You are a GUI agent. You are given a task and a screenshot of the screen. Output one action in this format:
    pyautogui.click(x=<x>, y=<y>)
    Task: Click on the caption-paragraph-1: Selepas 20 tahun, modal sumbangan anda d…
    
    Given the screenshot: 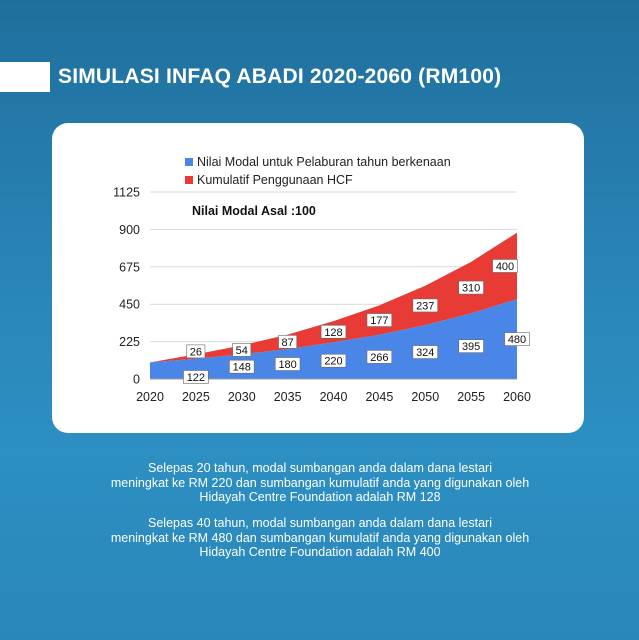 What is the action you would take?
    pyautogui.click(x=320, y=483)
    